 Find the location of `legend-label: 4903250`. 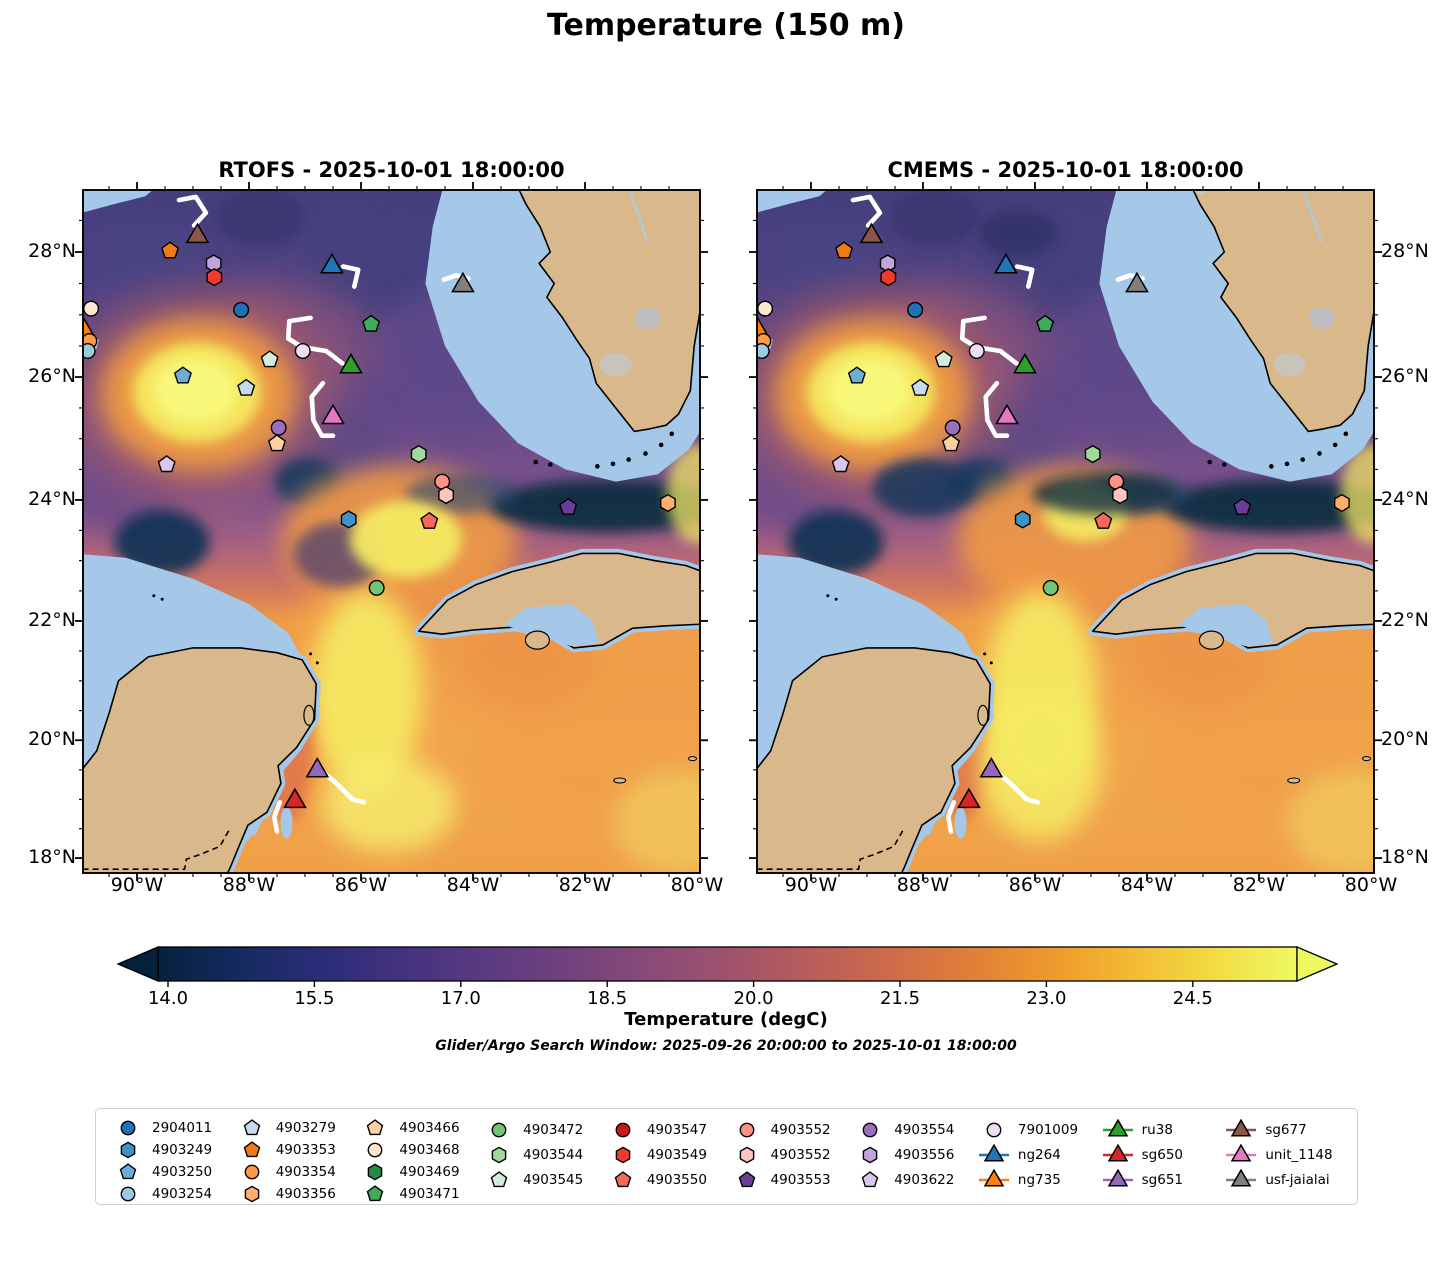

legend-label: 4903250 is located at coordinates (182, 1172).